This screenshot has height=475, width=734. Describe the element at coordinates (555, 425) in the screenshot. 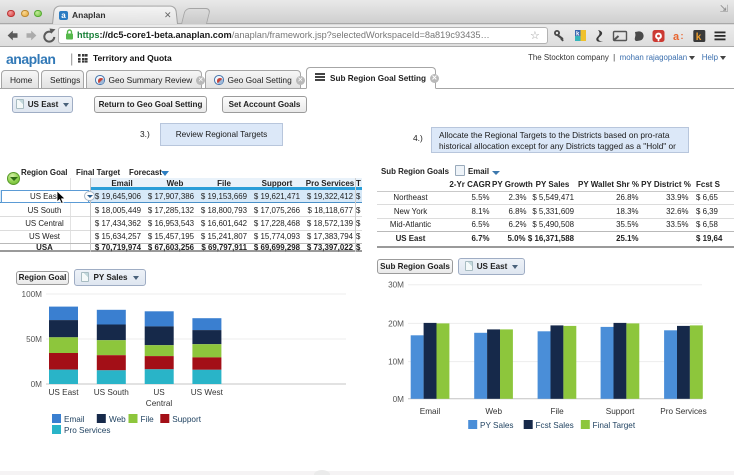

I see `svg-text: Fcst Sales` at that location.